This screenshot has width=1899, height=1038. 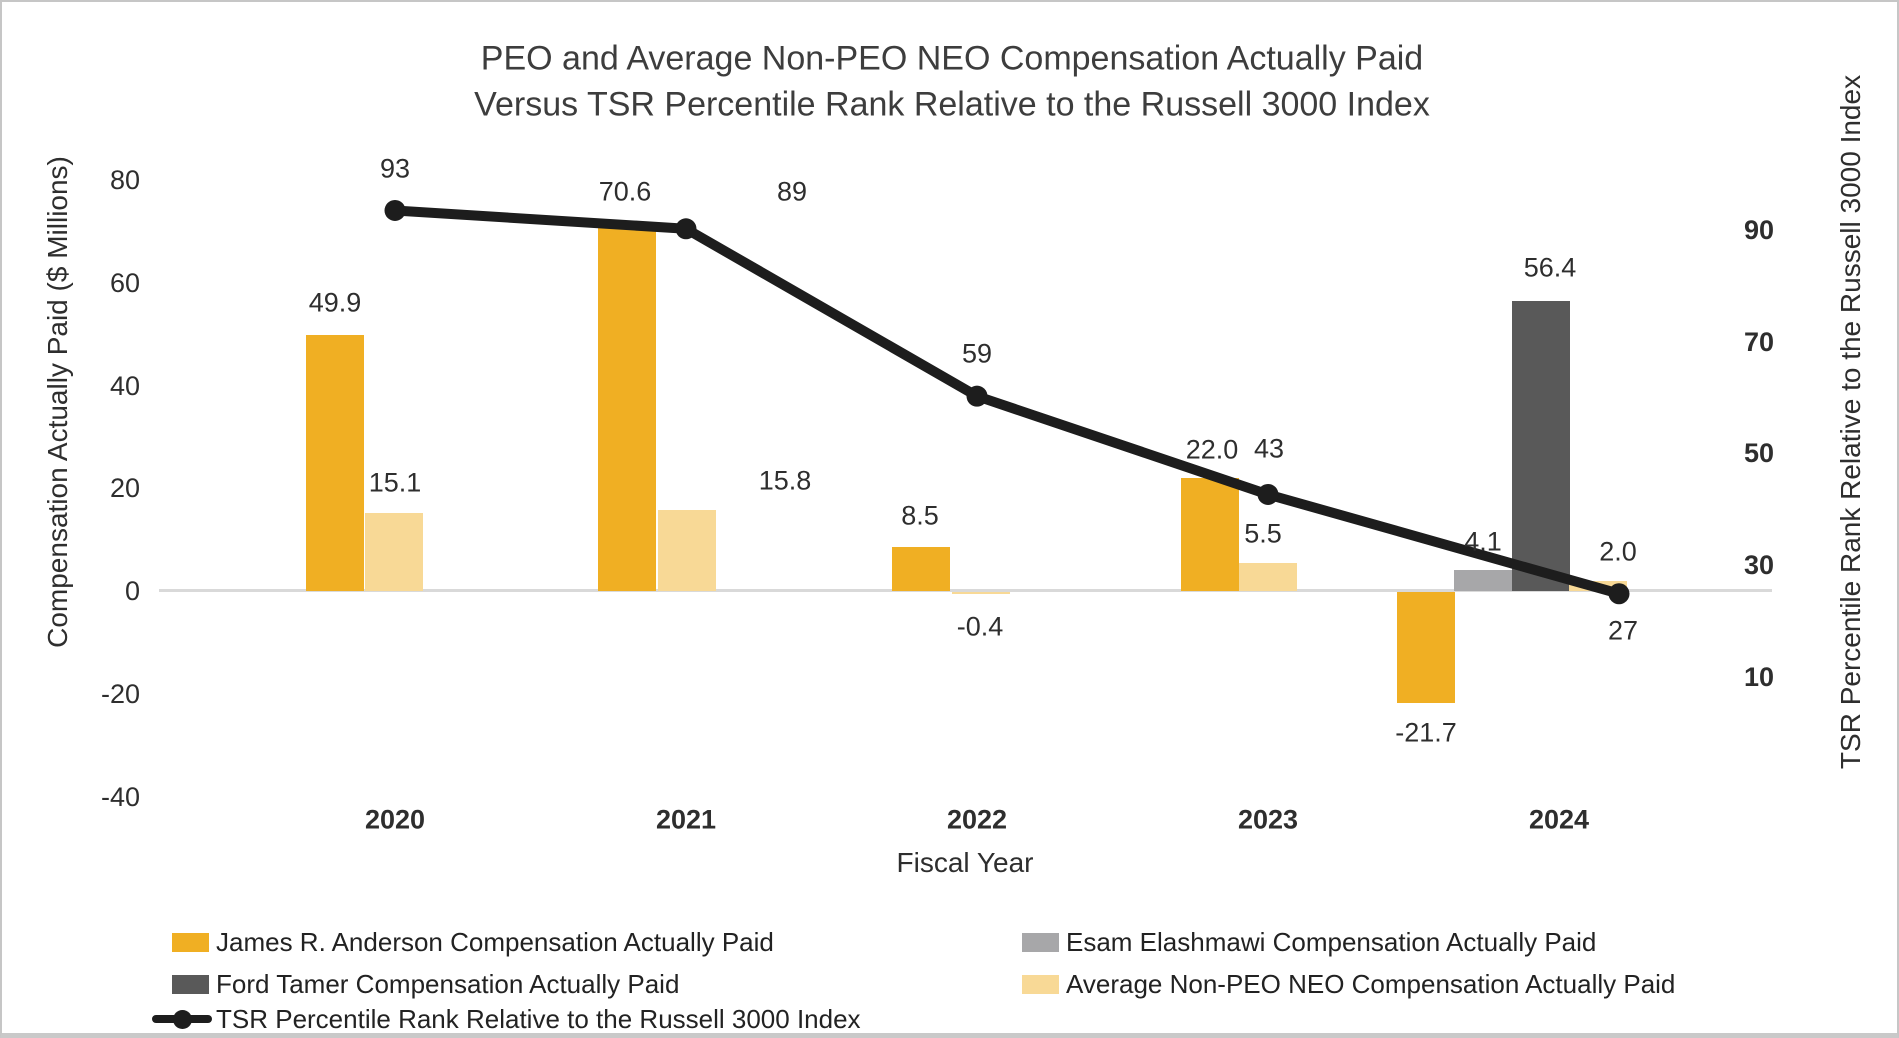 What do you see at coordinates (920, 515) in the screenshot?
I see `data-label-2022-s0: 8.5` at bounding box center [920, 515].